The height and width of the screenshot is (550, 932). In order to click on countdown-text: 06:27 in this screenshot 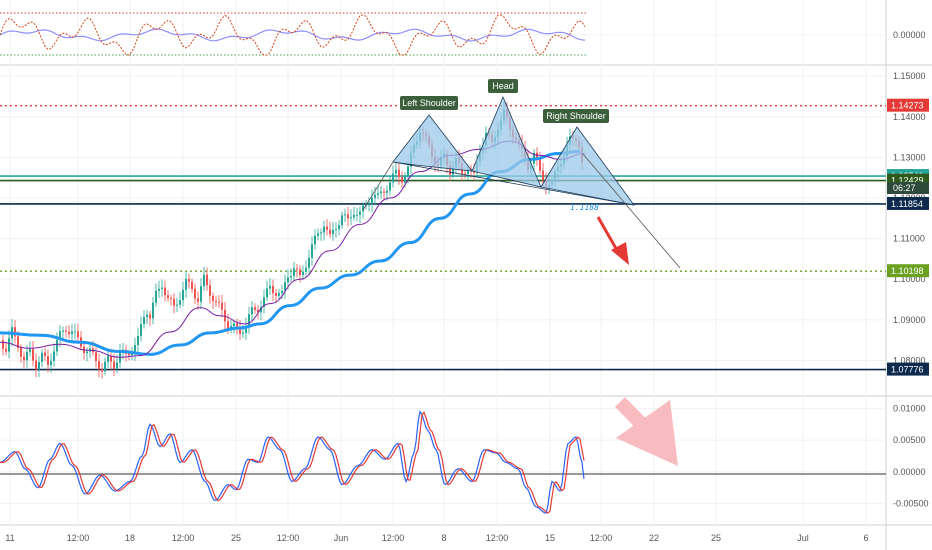, I will do `click(904, 188)`.